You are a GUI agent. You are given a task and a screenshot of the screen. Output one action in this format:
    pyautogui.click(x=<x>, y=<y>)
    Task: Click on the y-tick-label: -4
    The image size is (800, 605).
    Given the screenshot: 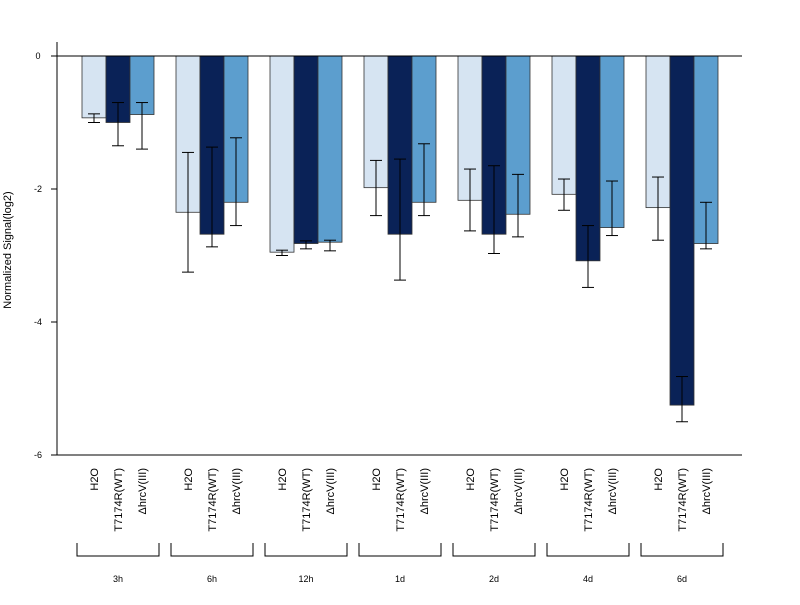 What is the action you would take?
    pyautogui.click(x=38, y=322)
    